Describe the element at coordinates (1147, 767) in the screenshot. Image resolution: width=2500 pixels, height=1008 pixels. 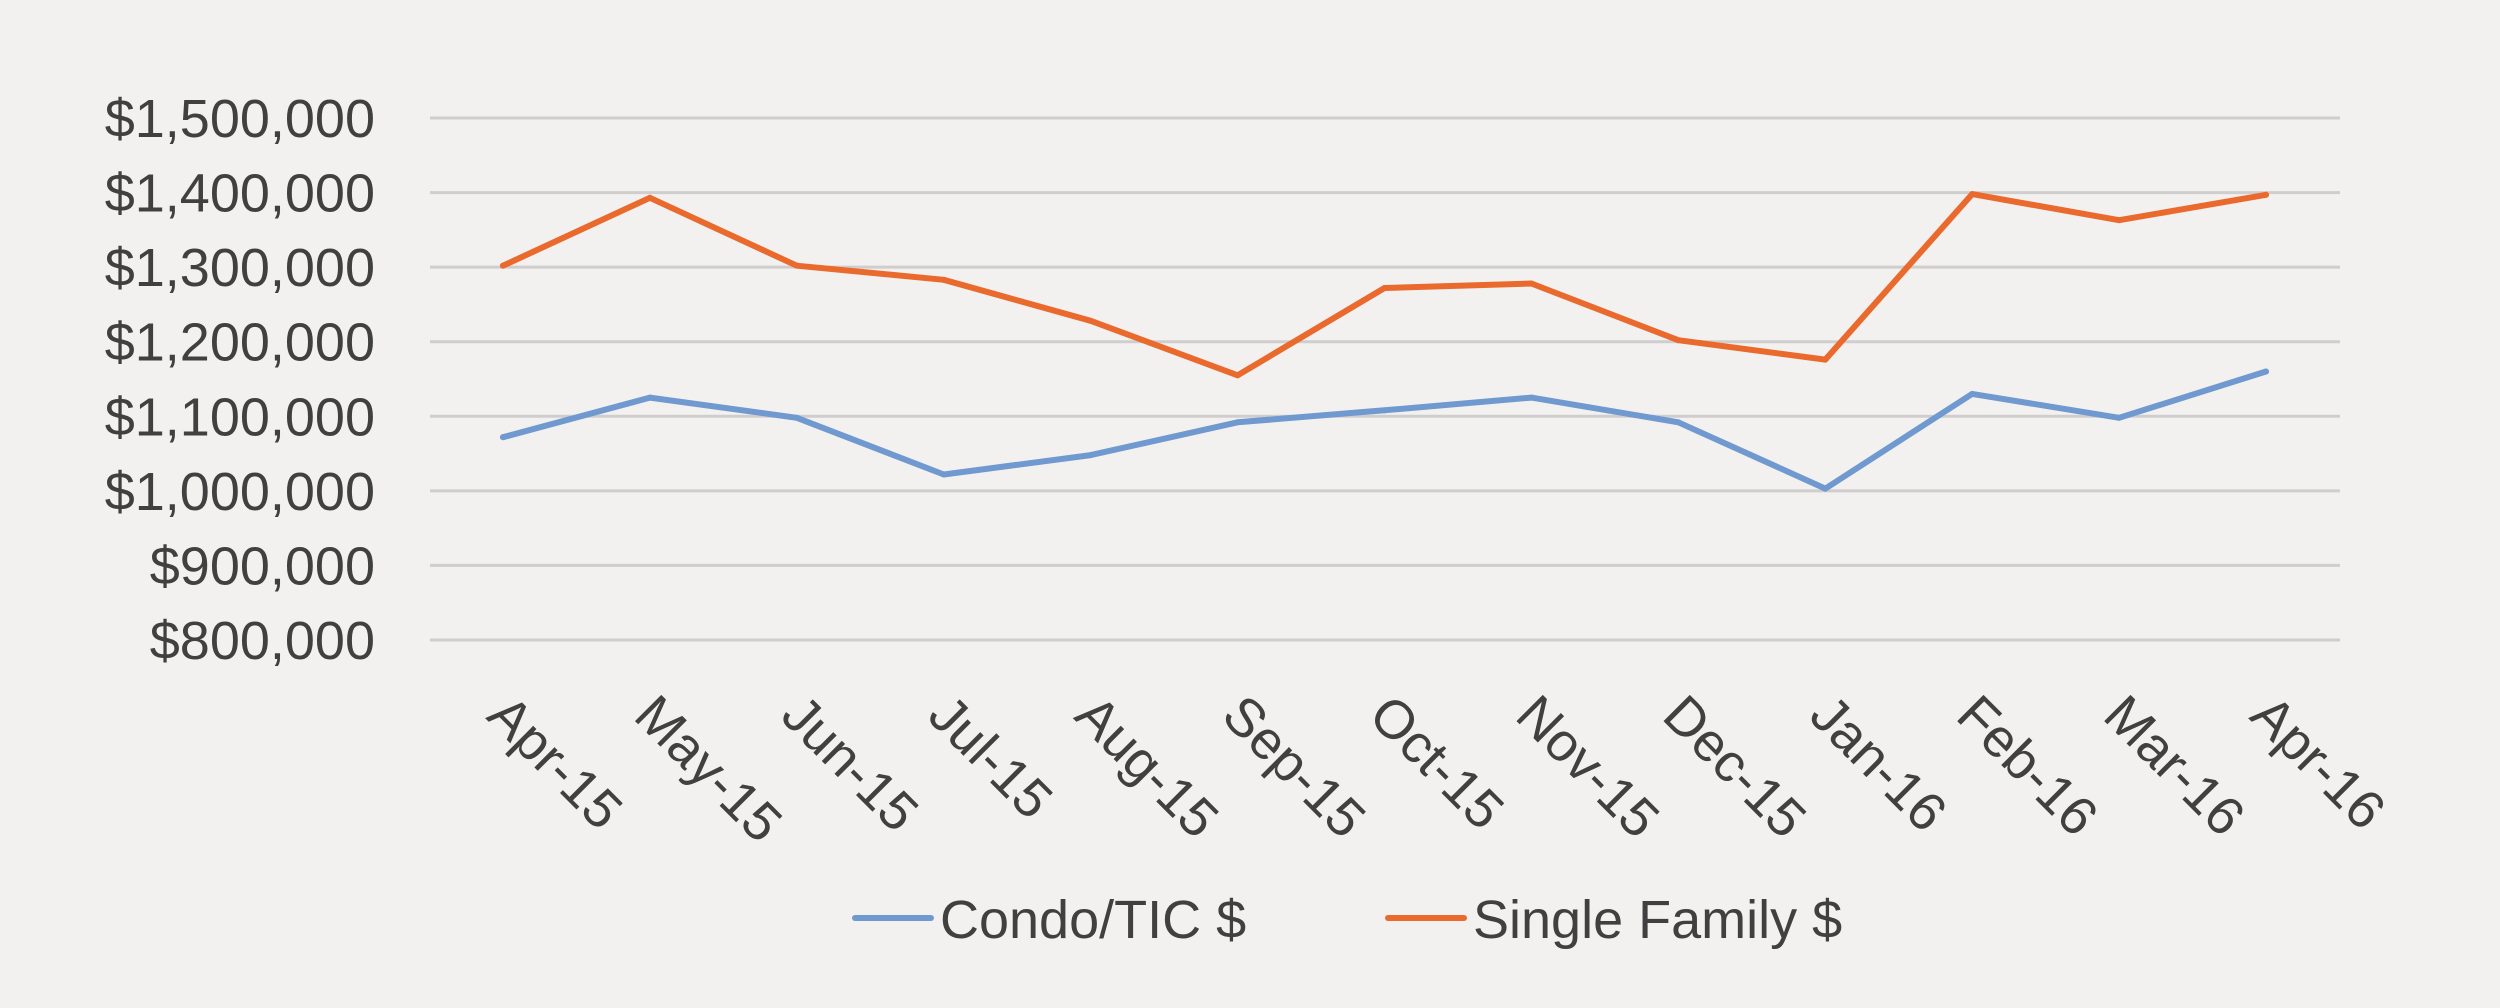
I see `x-tick-label: Aug-15` at that location.